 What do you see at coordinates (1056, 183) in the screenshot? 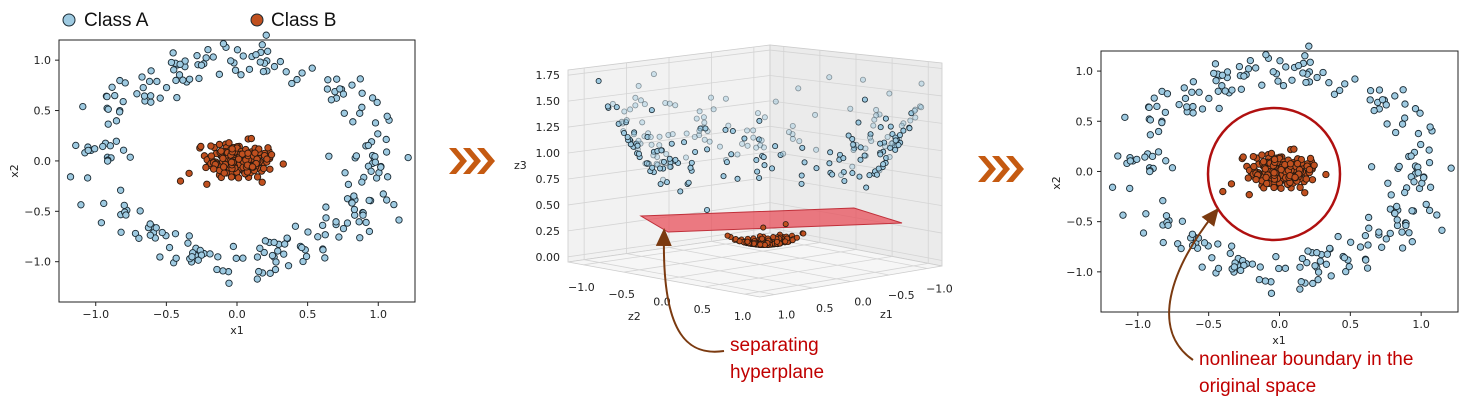
I see `y-axis-label: x2` at bounding box center [1056, 183].